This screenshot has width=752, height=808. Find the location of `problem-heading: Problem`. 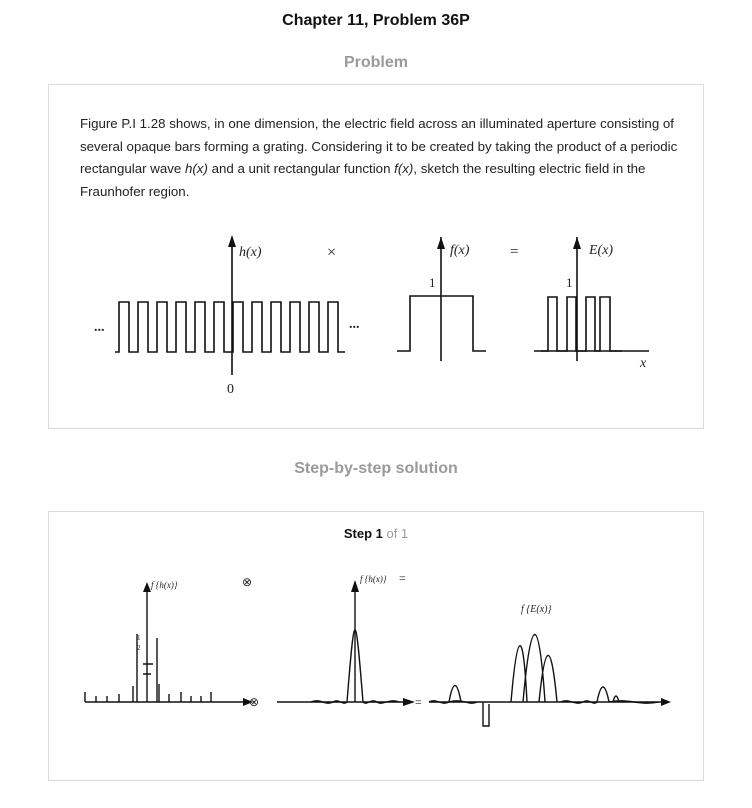

problem-heading: Problem is located at coordinates (375, 62).